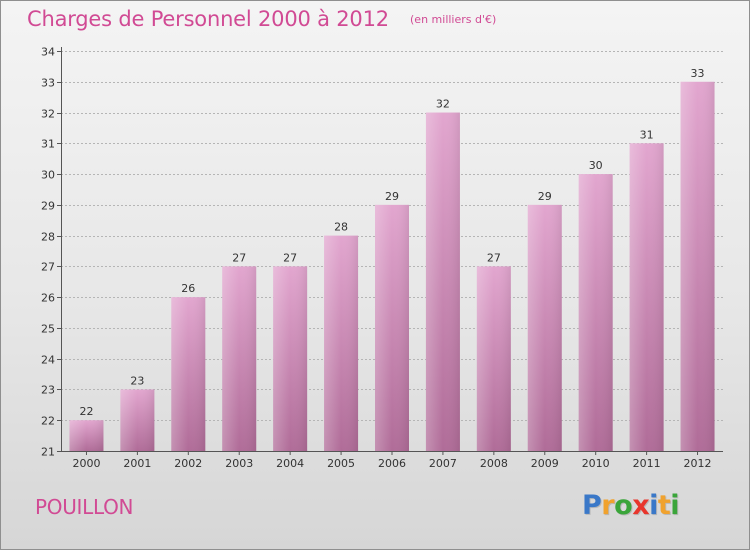 The width and height of the screenshot is (750, 550). Describe the element at coordinates (137, 380) in the screenshot. I see `data-label-2001: 23` at that location.